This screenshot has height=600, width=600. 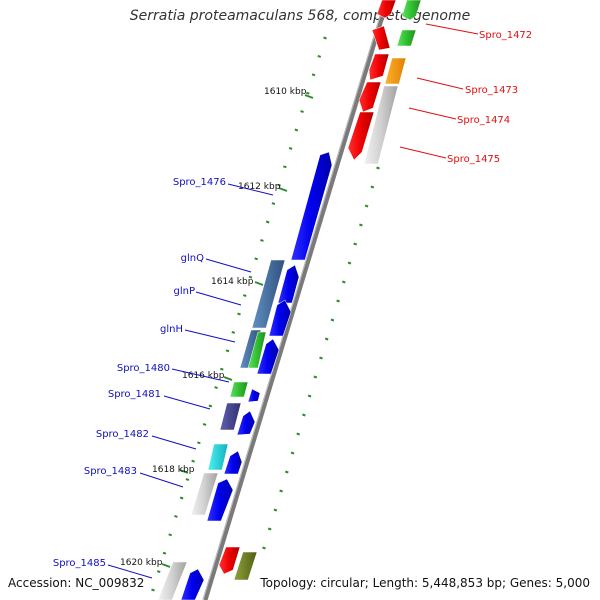 What do you see at coordinates (122, 434) in the screenshot?
I see `label-spro-1482: Spro_1482` at bounding box center [122, 434].